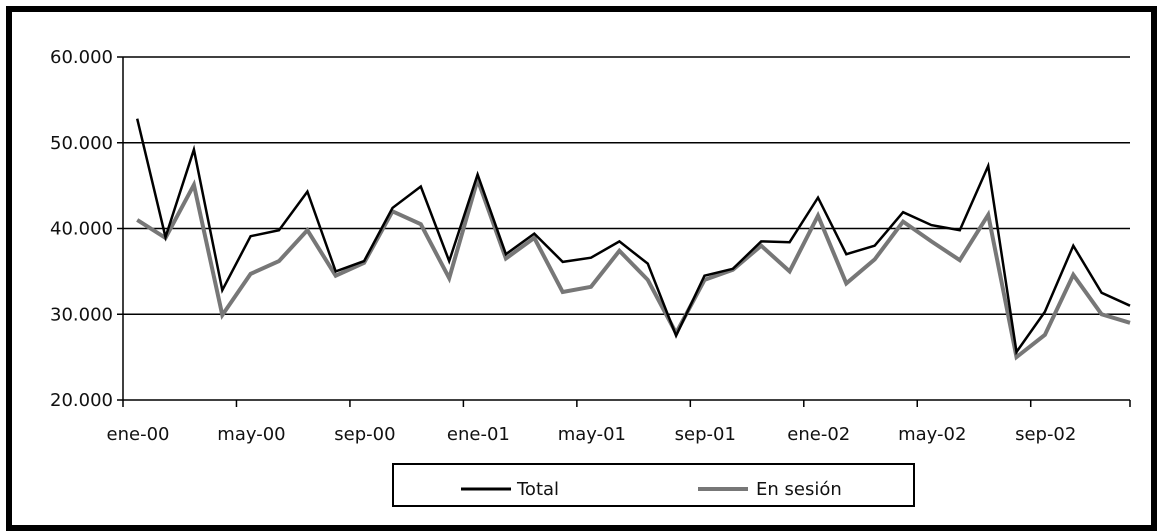 Image resolution: width=1157 pixels, height=531 pixels. I want to click on legend: Total En sesión, so click(653, 485).